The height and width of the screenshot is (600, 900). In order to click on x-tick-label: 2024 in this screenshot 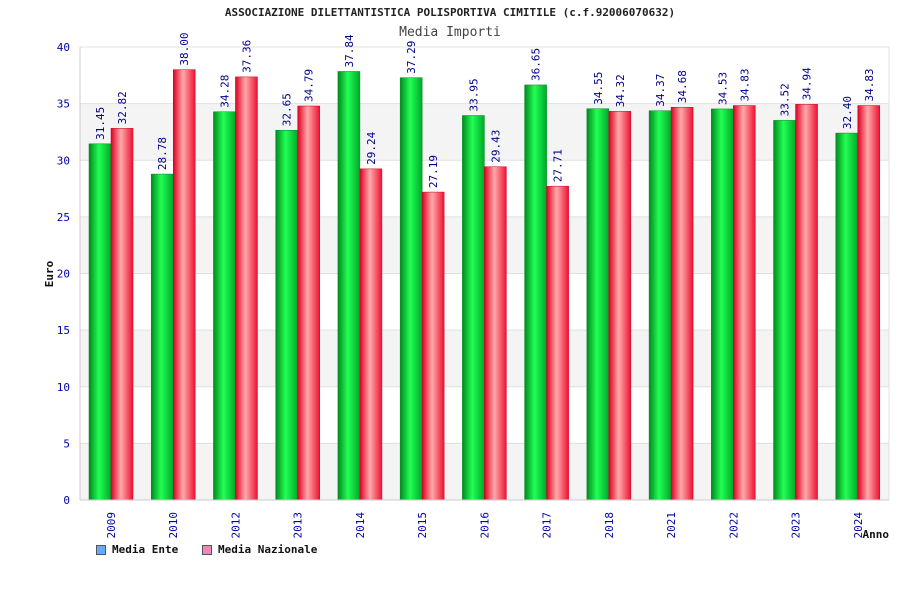, I will do `click(858, 525)`.